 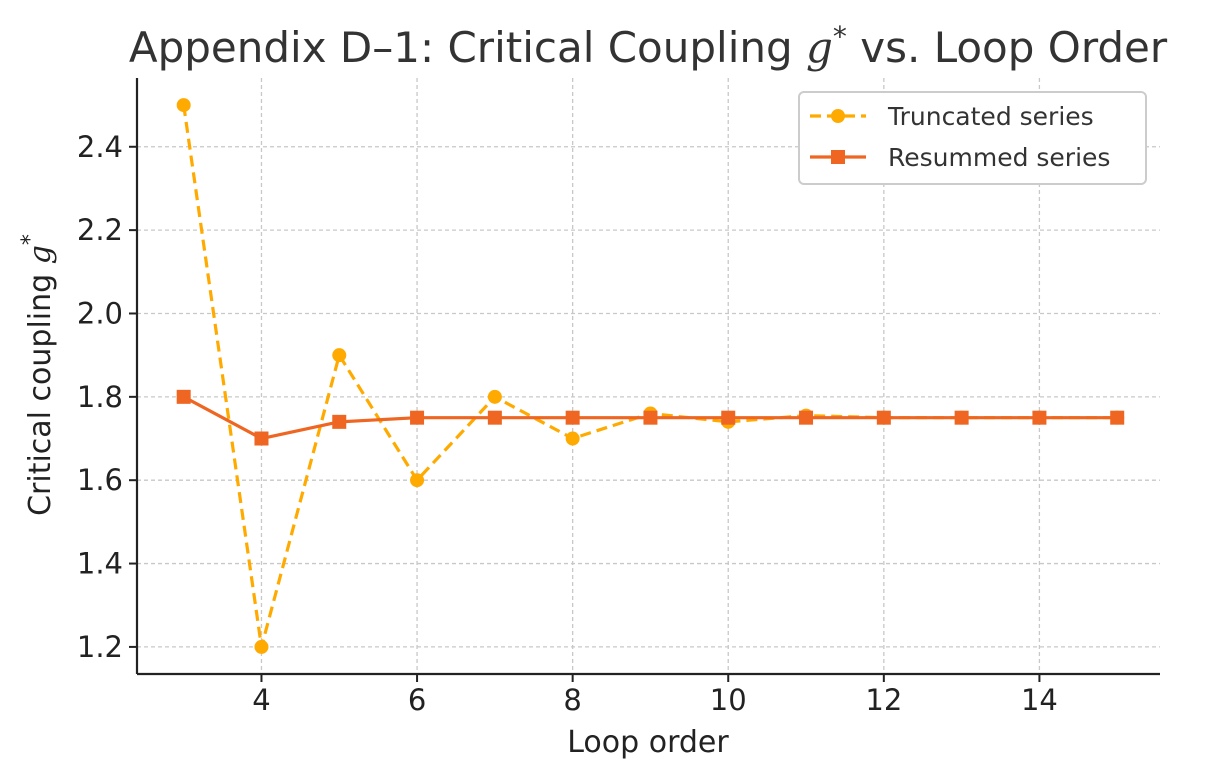 I want to click on chart-title-prefix: Appendix D–1: Critical Coupling, so click(x=467, y=47).